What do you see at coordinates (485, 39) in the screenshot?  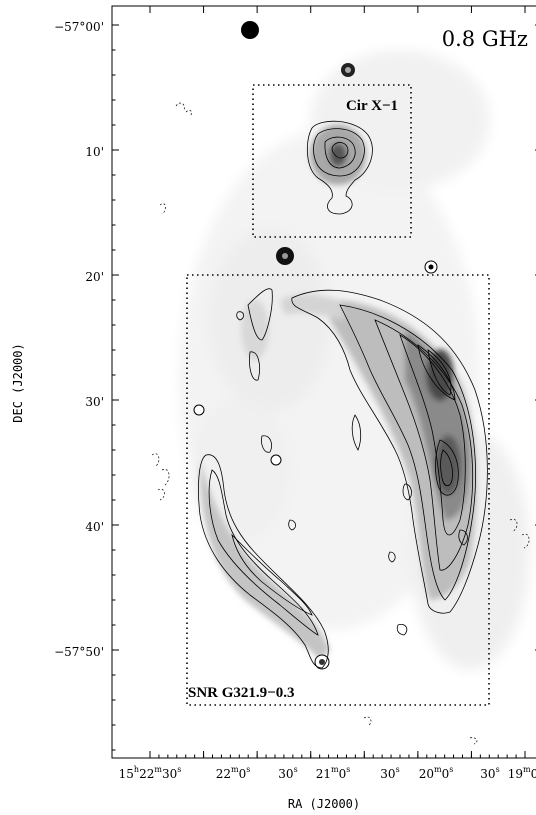 I see `frequency-label: 0.8 GHz` at bounding box center [485, 39].